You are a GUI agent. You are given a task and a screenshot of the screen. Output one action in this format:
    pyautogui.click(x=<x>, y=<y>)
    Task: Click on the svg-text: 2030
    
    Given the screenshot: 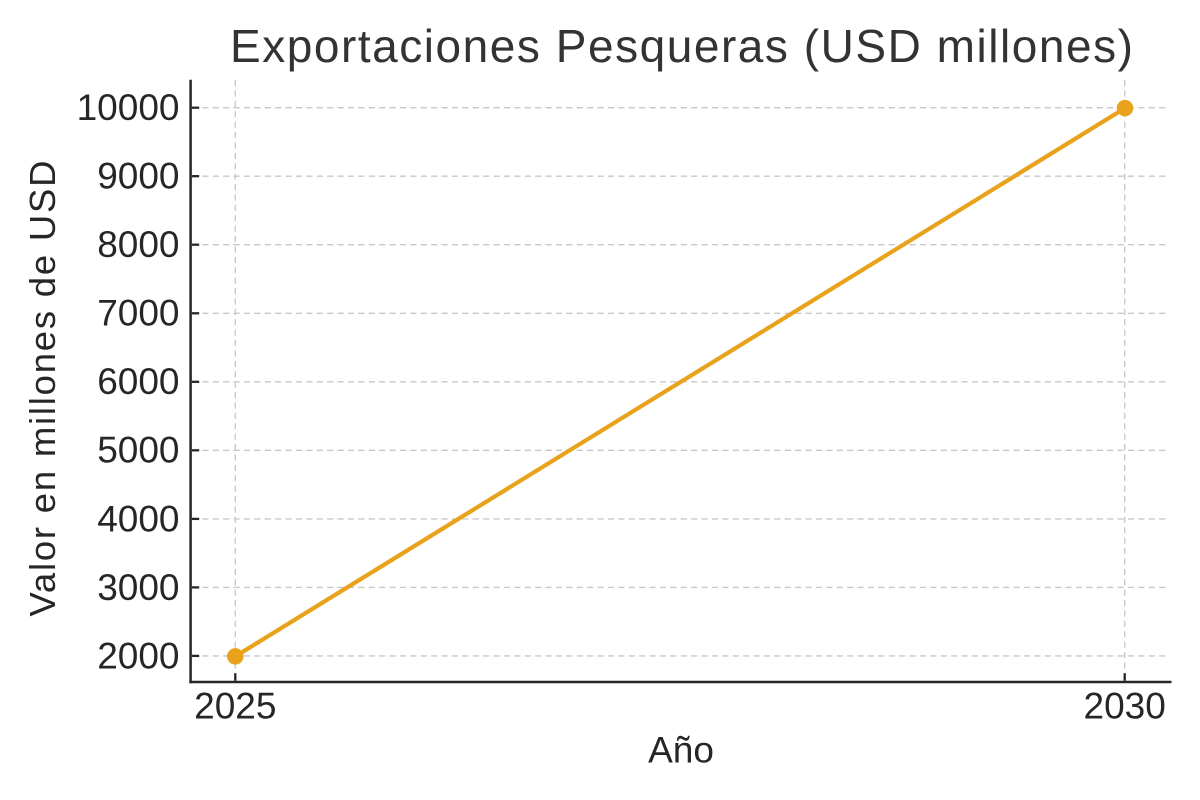 What is the action you would take?
    pyautogui.click(x=1125, y=706)
    